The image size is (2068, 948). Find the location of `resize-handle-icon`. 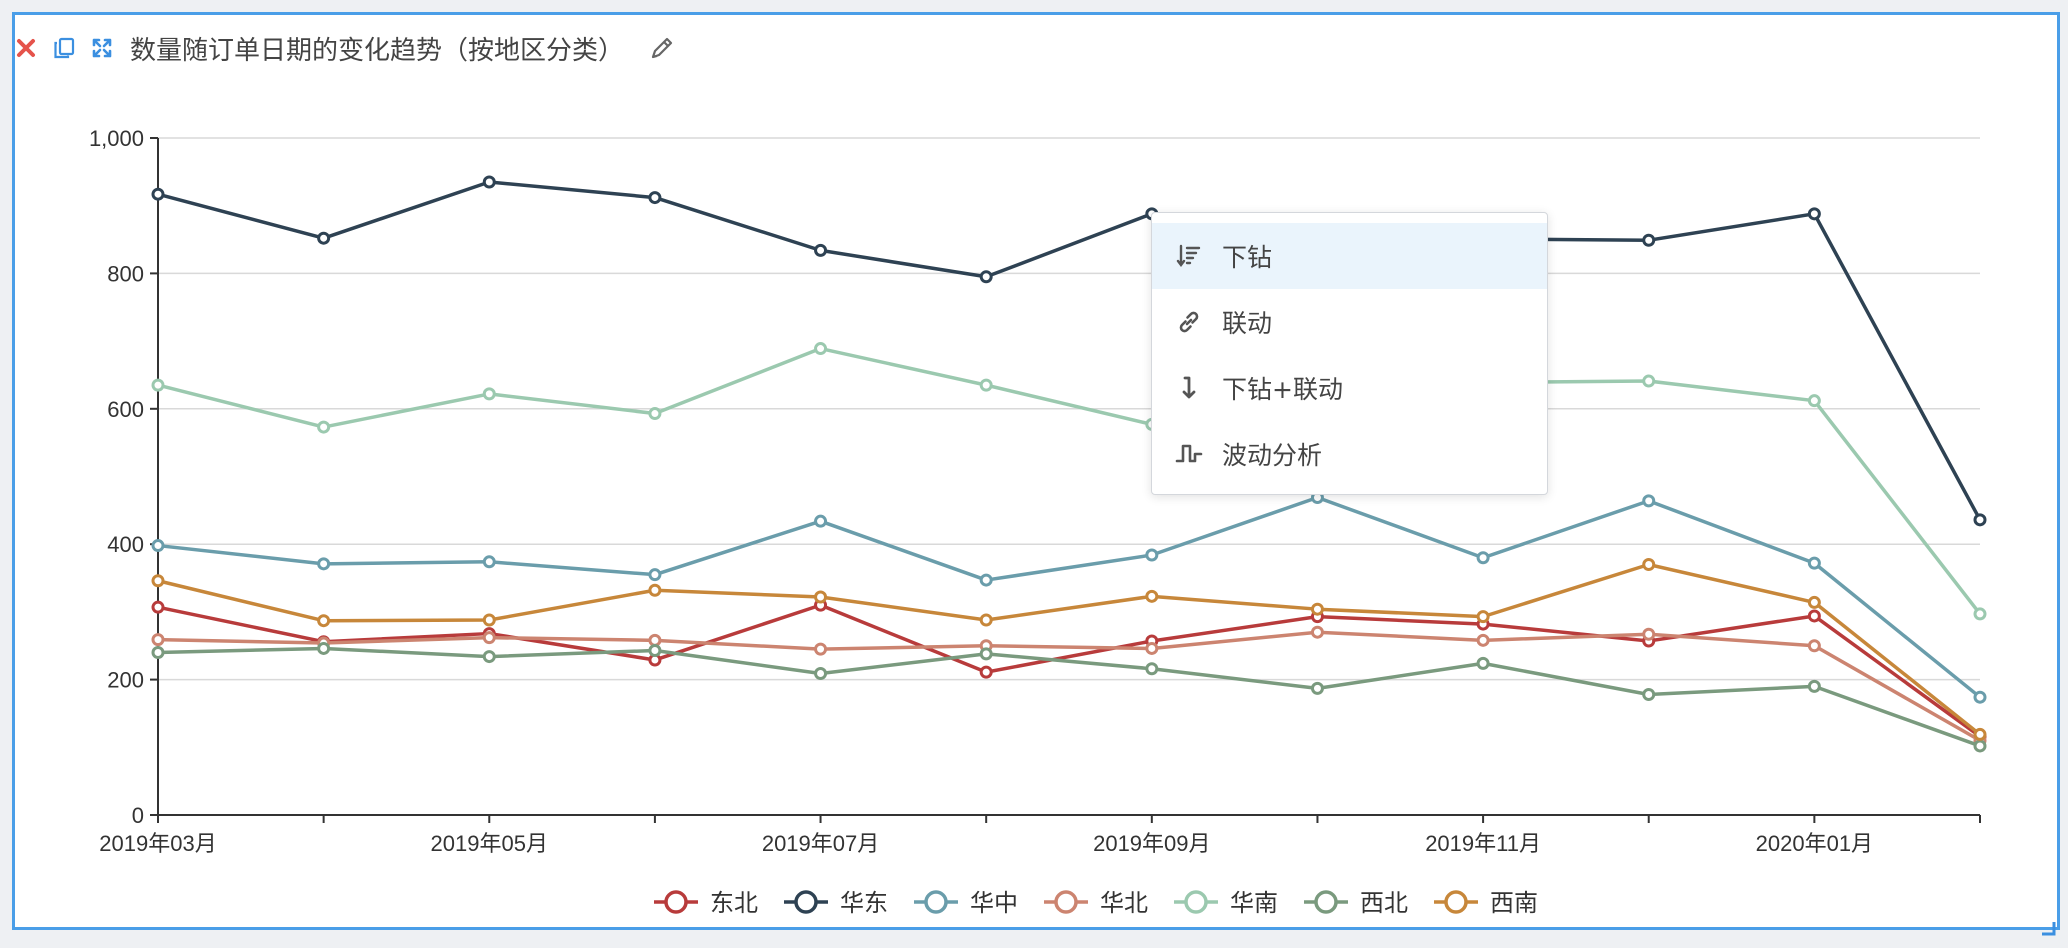

resize-handle-icon is located at coordinates (2048, 928).